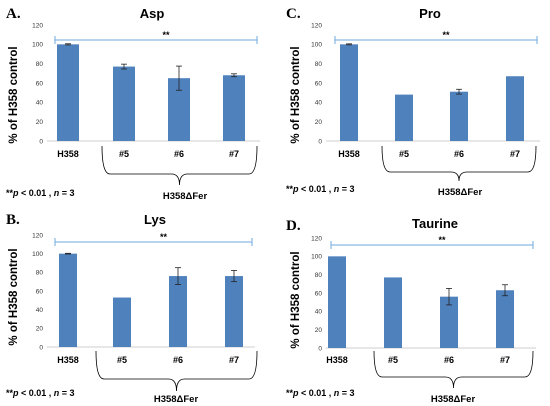  I want to click on chart-title: Lys, so click(155, 219).